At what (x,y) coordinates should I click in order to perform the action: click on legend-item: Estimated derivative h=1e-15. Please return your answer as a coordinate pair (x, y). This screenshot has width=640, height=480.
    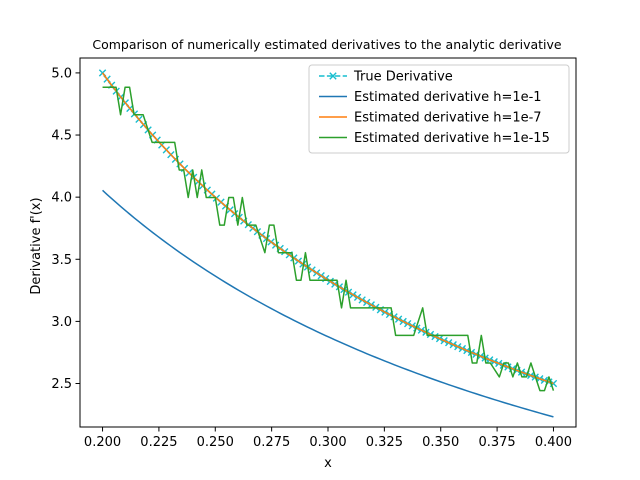
    Looking at the image, I should click on (434, 138).